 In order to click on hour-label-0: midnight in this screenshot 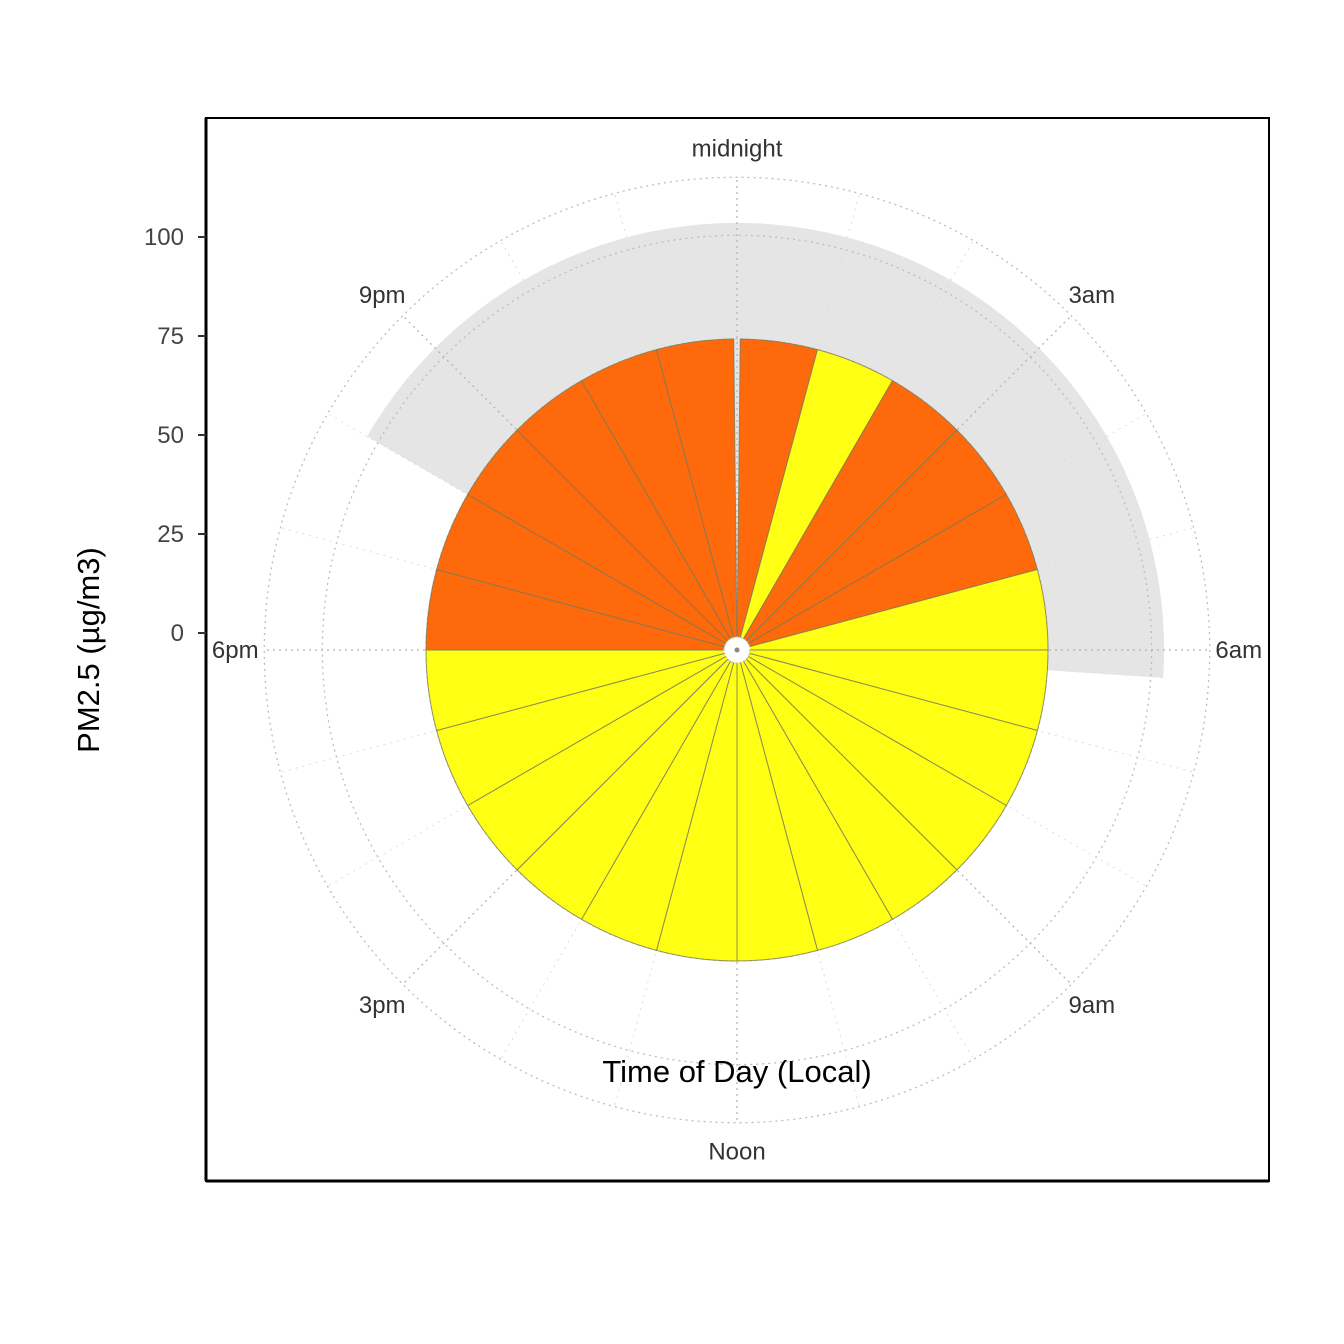, I will do `click(737, 148)`.